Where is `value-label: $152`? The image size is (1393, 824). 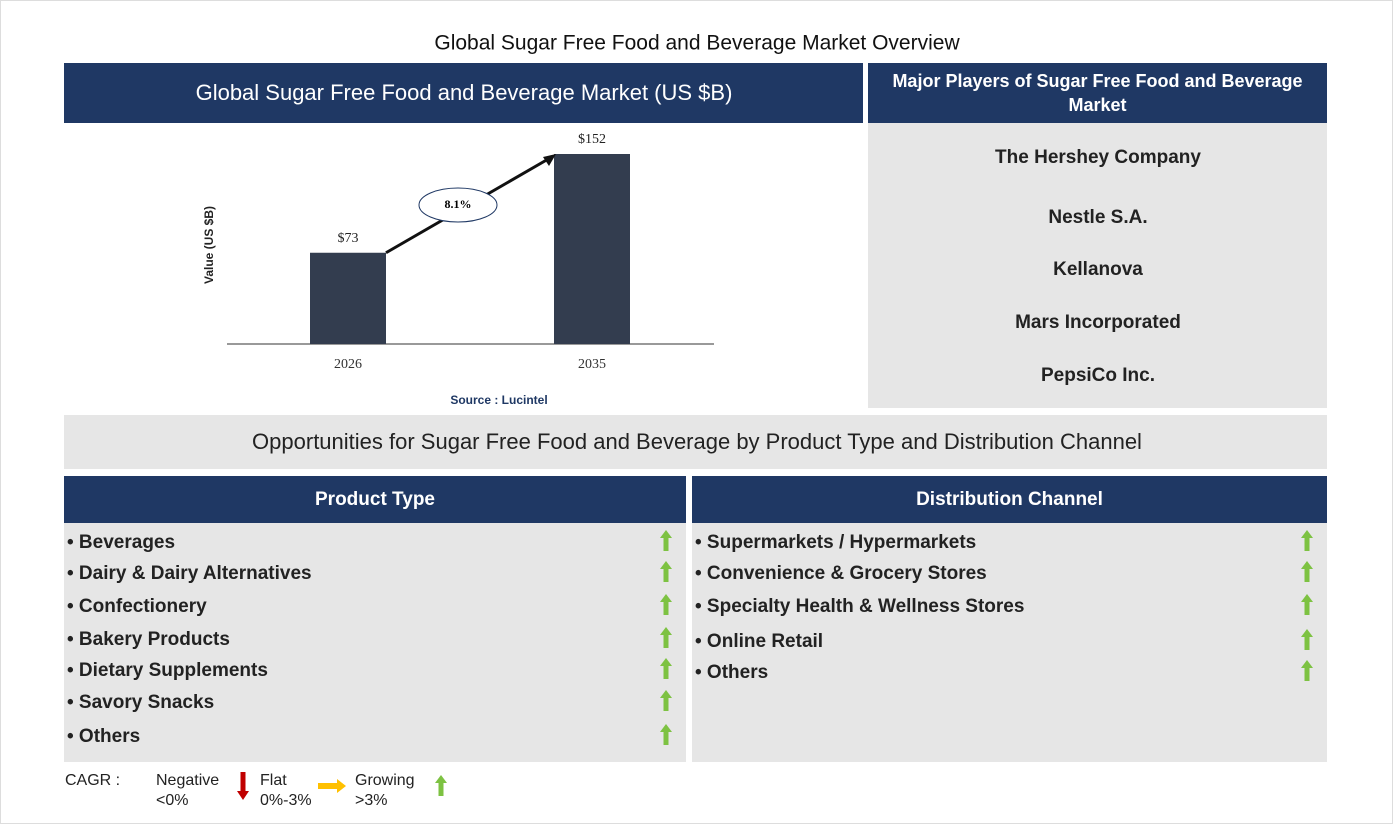
value-label: $152 is located at coordinates (592, 139).